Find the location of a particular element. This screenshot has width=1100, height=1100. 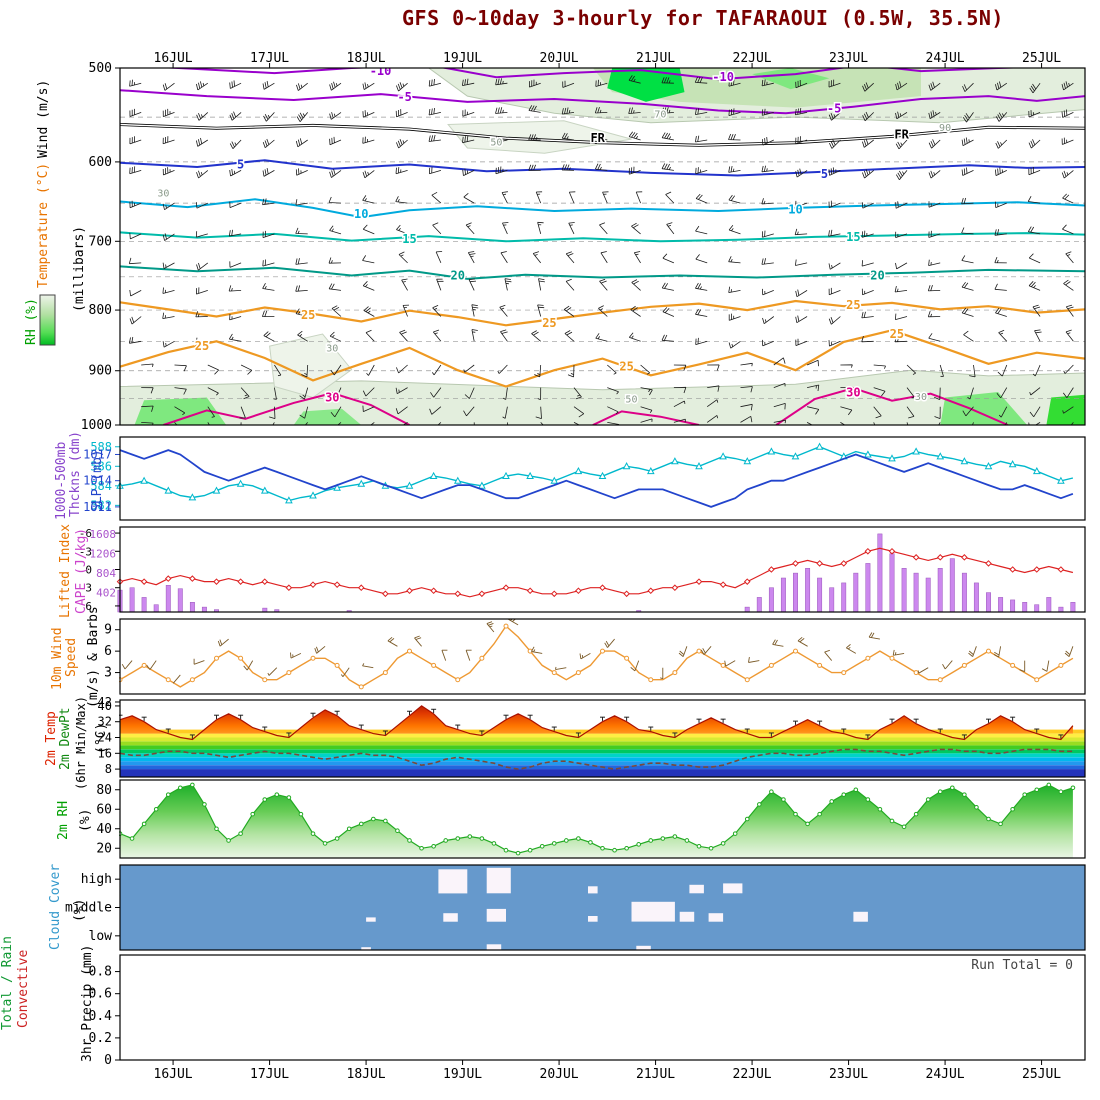

axis-label-10m-wind: 10m Wind is located at coordinates (57, 658).